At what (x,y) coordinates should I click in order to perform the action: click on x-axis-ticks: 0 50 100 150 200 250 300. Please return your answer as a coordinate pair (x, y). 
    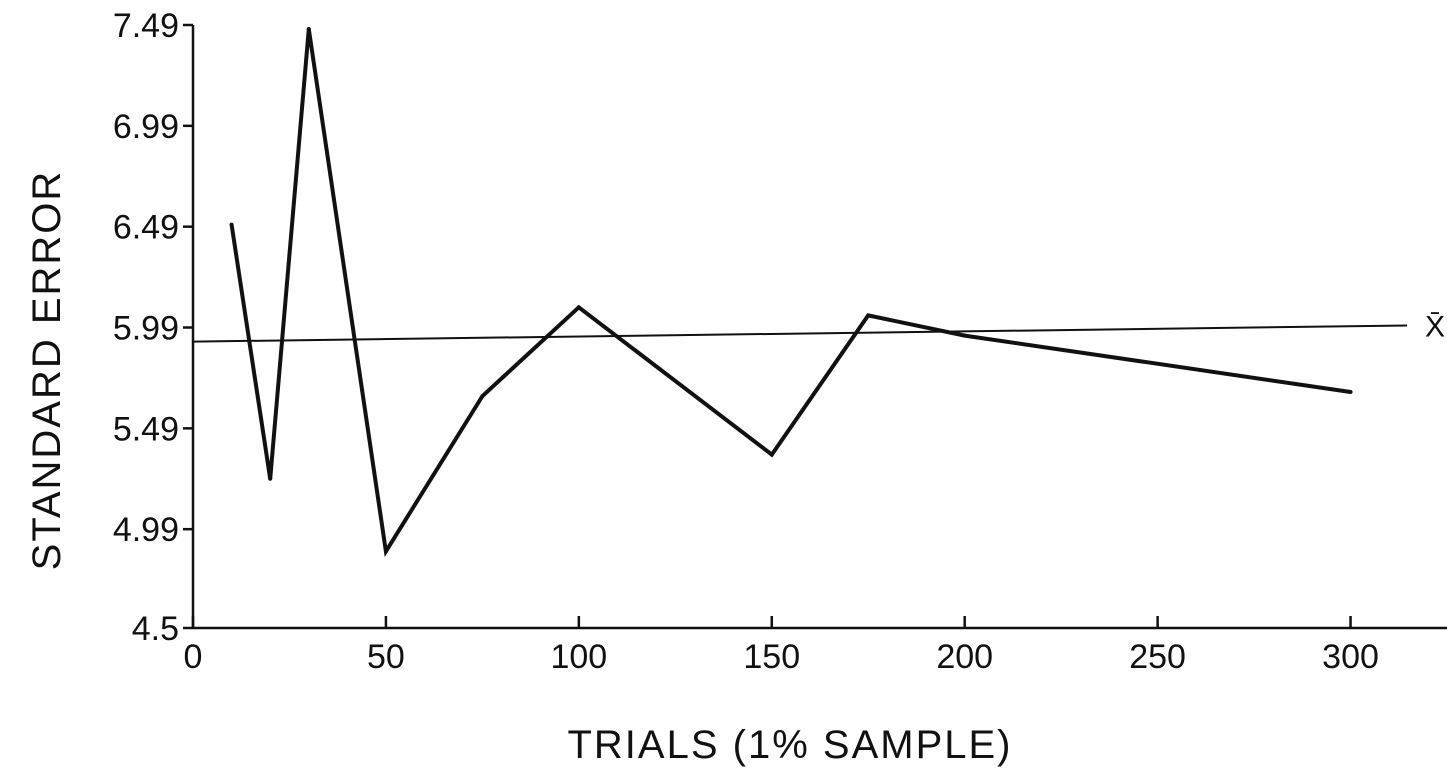
    Looking at the image, I should click on (781, 646).